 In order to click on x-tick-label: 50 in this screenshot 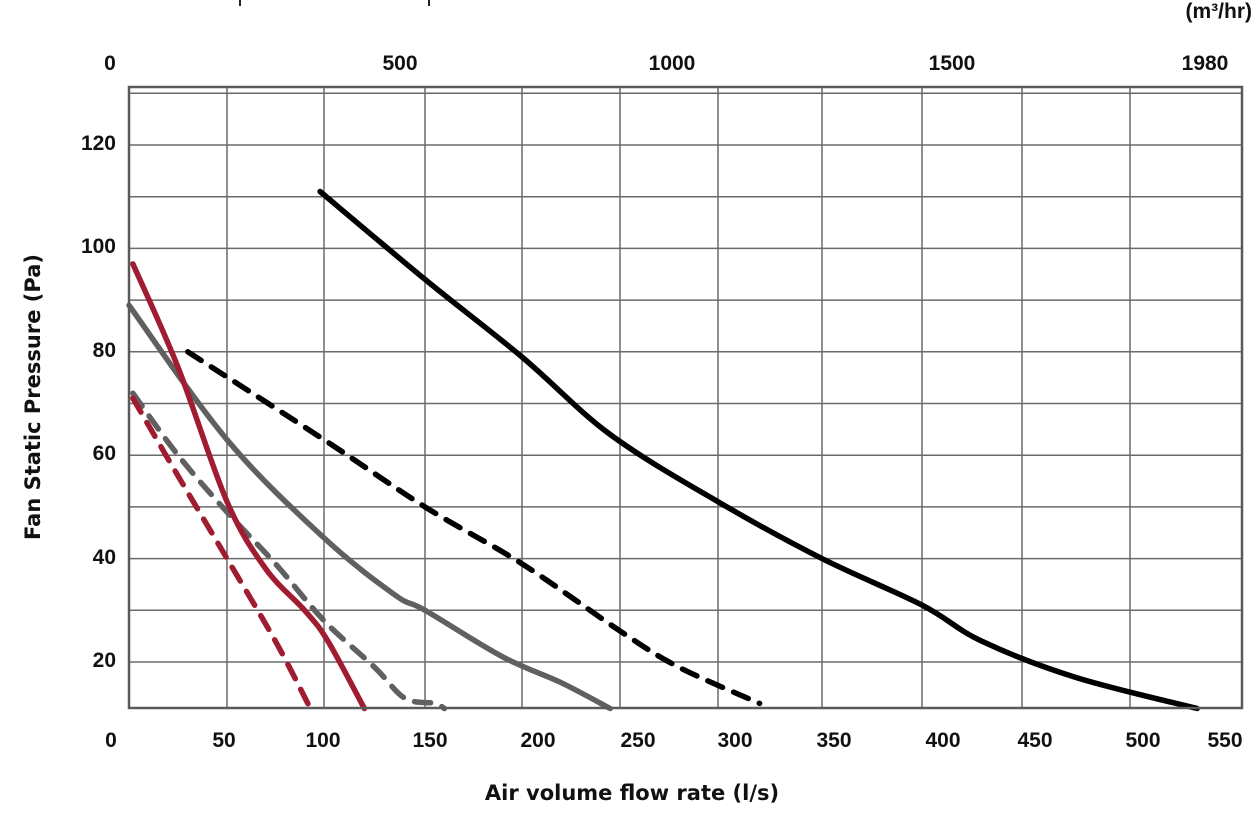, I will do `click(224, 740)`.